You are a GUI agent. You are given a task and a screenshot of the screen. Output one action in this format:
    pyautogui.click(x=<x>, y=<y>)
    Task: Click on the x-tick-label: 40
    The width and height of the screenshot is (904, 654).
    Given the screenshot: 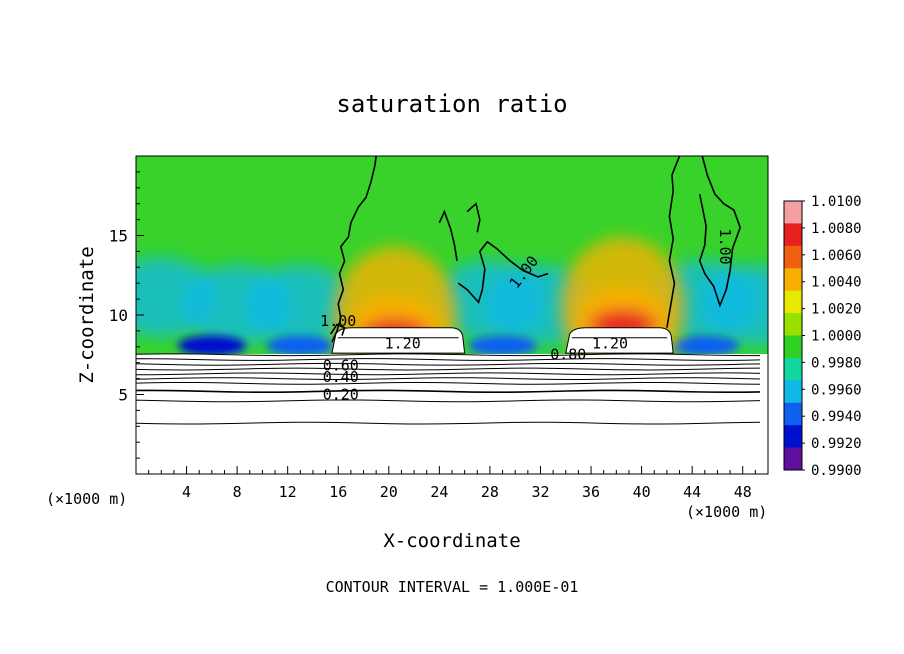 What is the action you would take?
    pyautogui.click(x=642, y=492)
    